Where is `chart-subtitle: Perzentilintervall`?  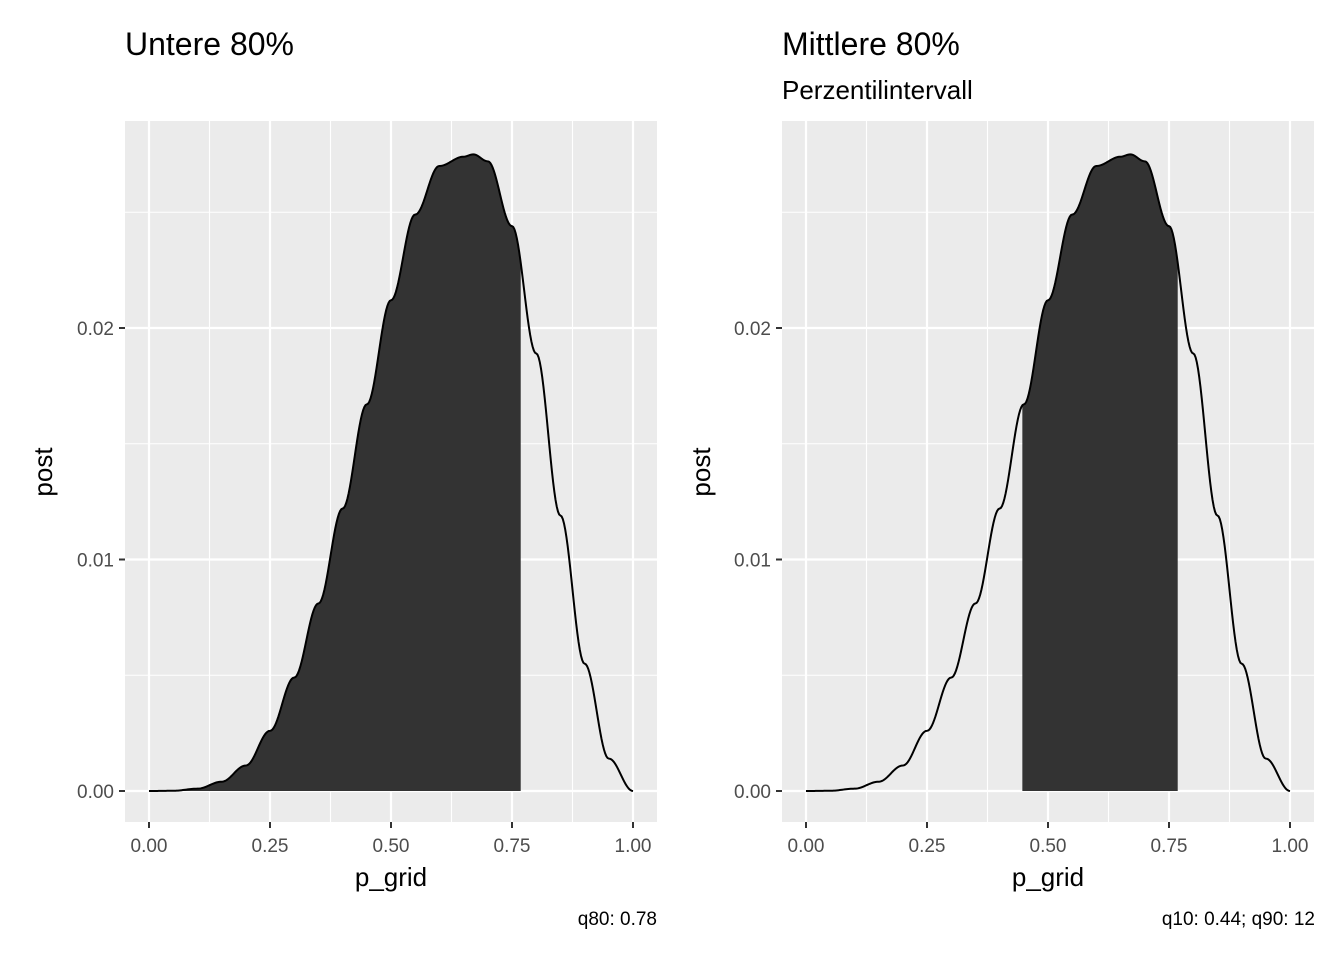
chart-subtitle: Perzentilintervall is located at coordinates (877, 90).